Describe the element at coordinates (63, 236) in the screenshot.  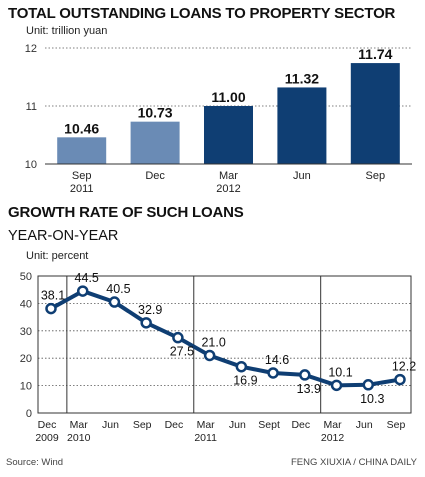
I see `chart-subtitle-growth: YEAR-ON-YEAR` at that location.